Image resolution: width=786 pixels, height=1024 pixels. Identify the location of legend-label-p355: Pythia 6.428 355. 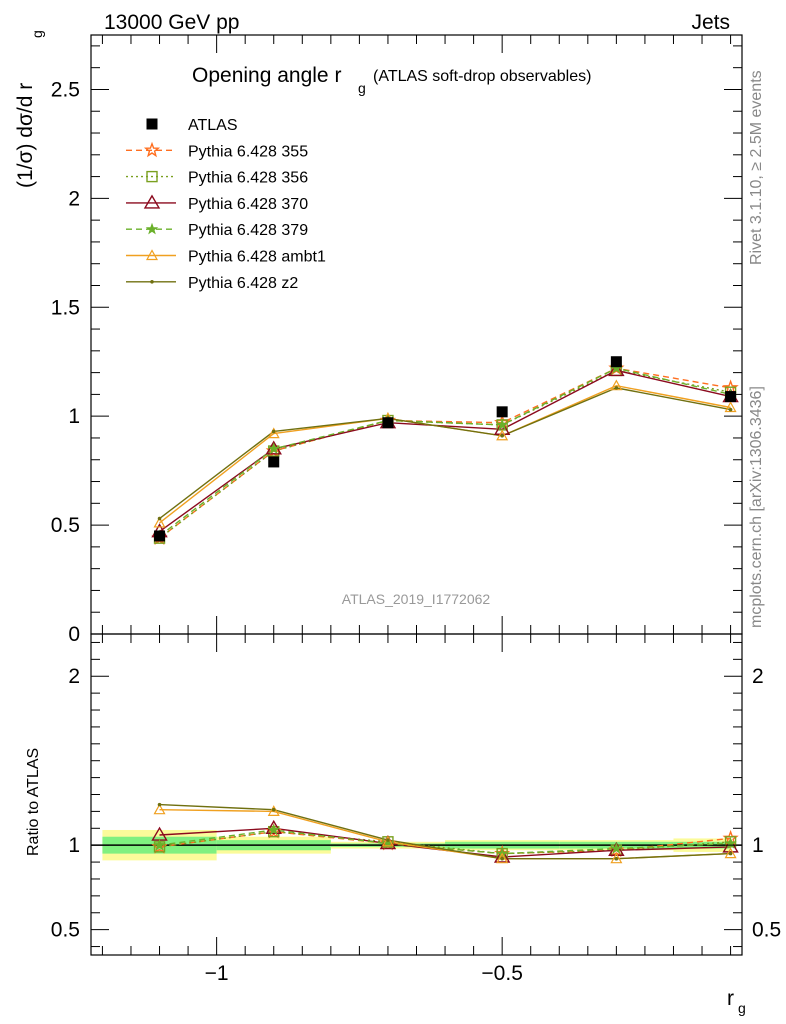
(248, 151).